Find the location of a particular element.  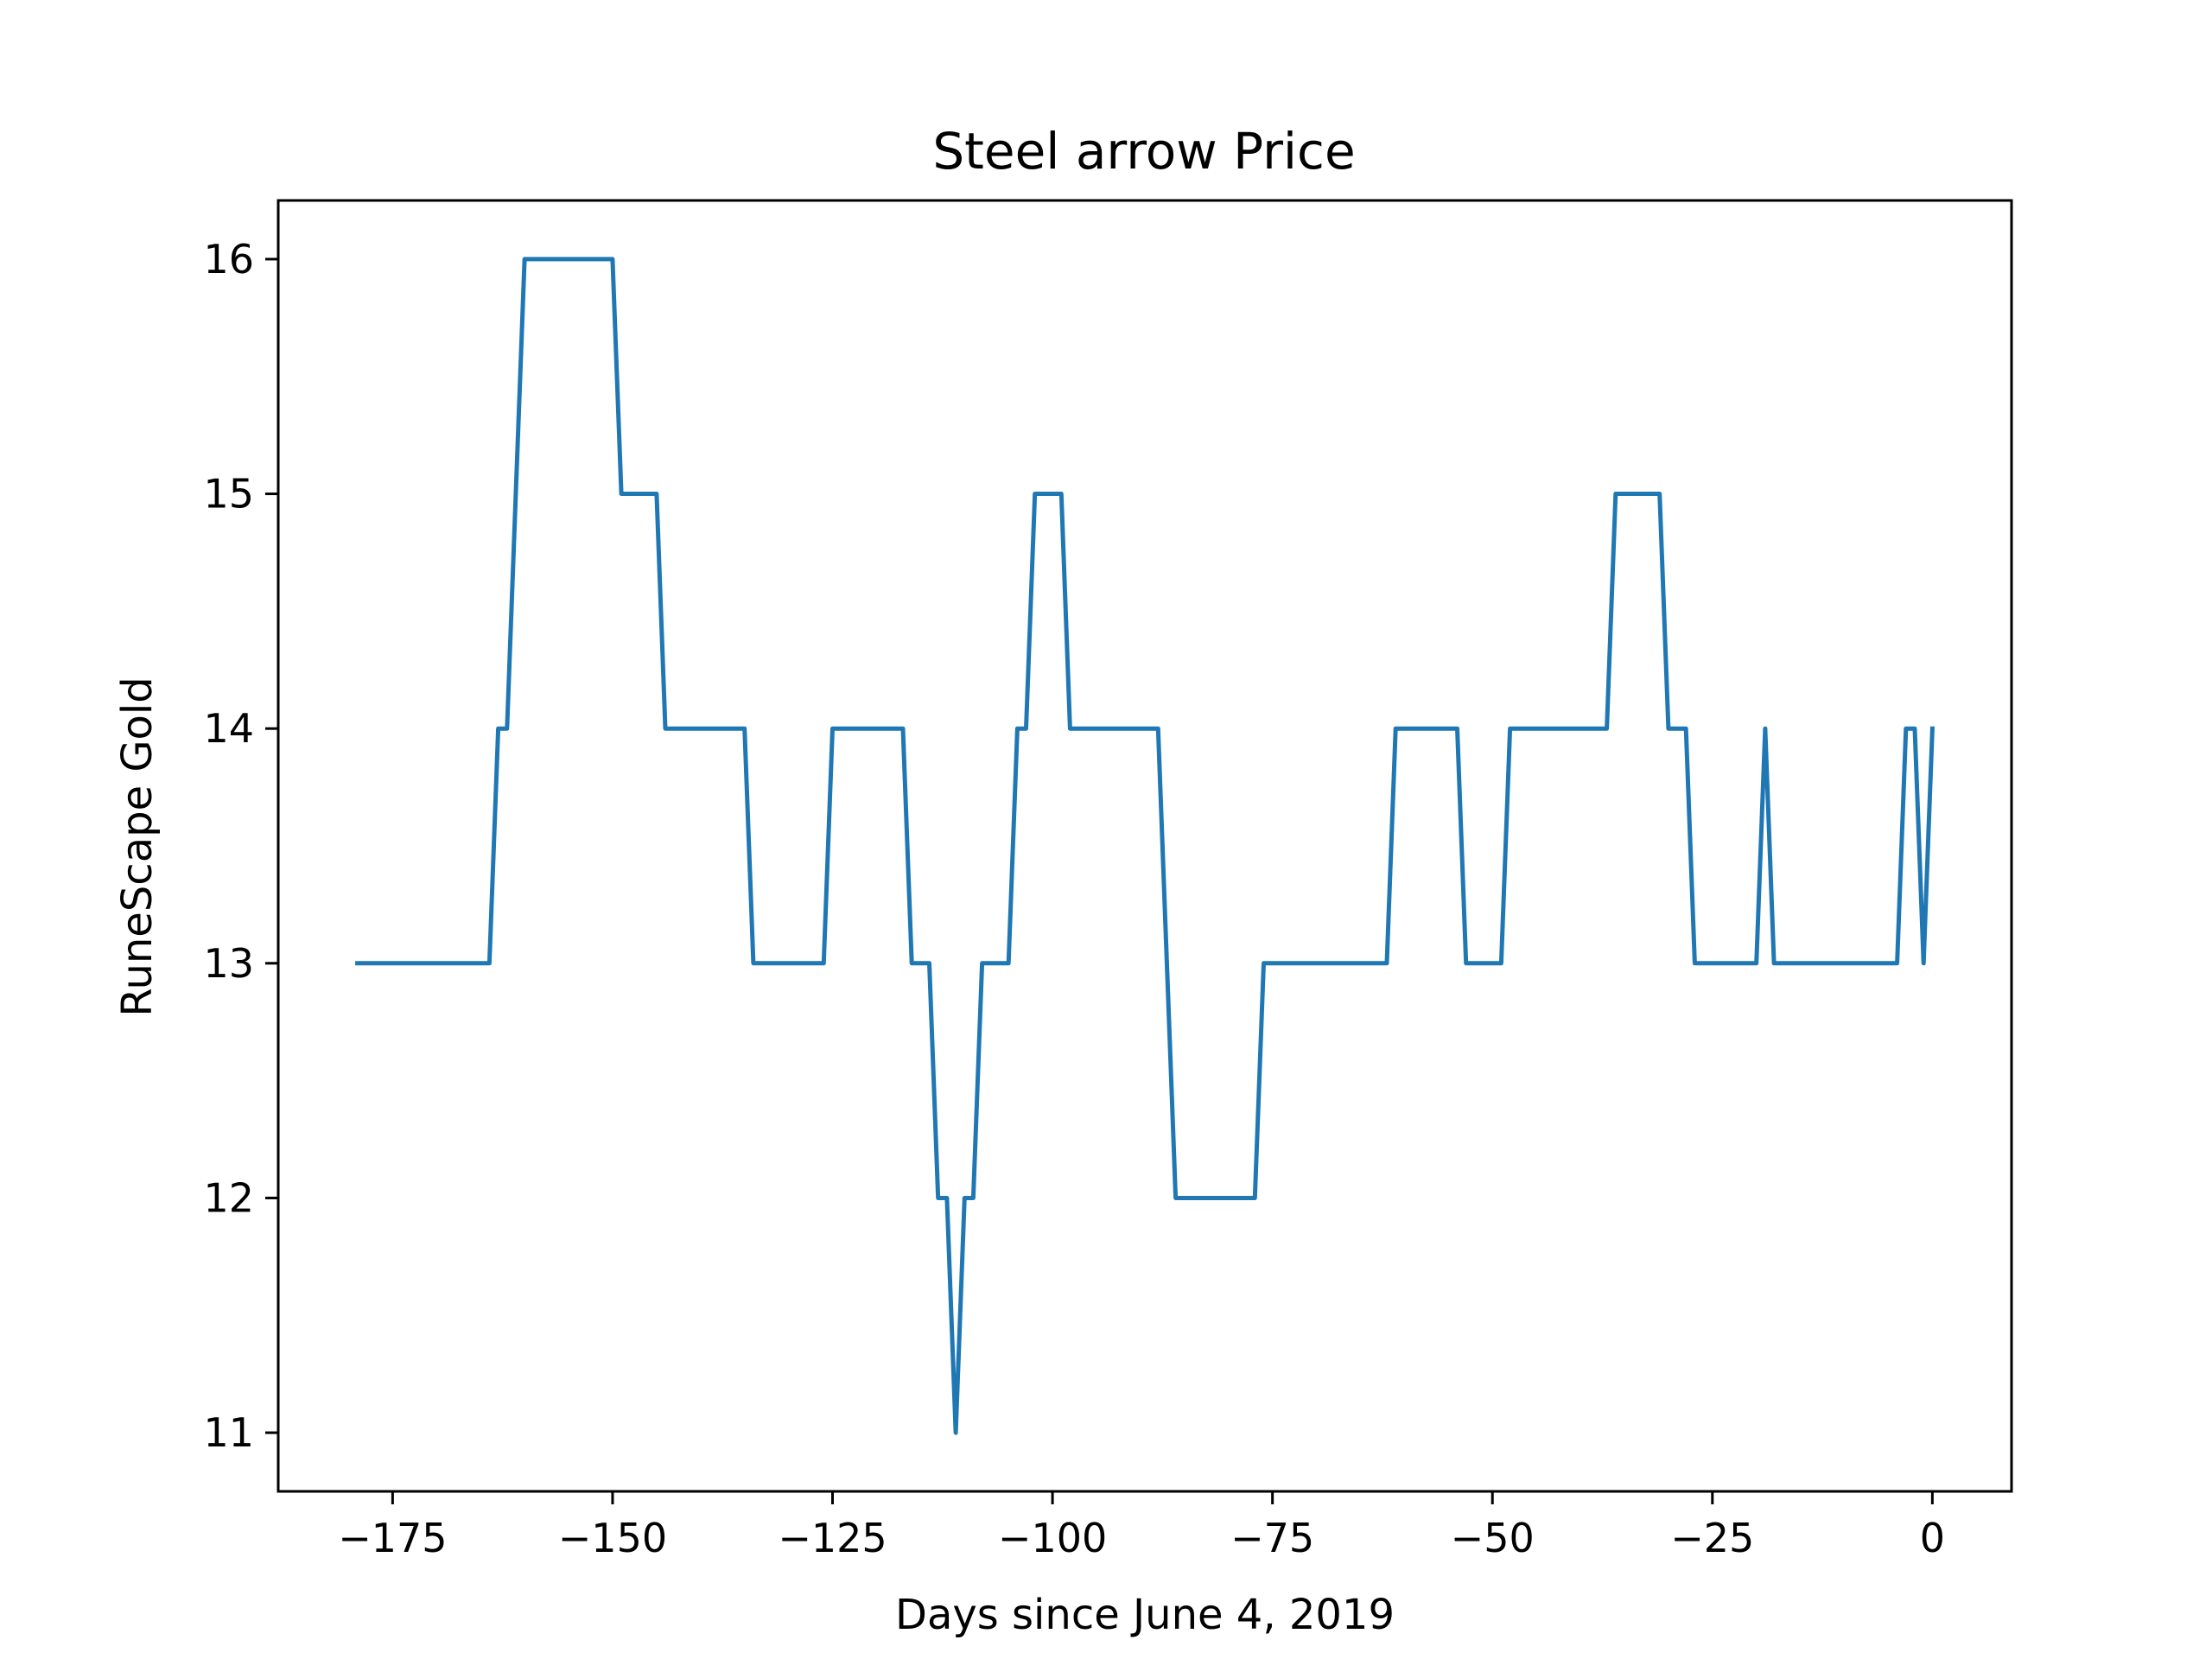

x-tick-label: −150 is located at coordinates (612, 1538).